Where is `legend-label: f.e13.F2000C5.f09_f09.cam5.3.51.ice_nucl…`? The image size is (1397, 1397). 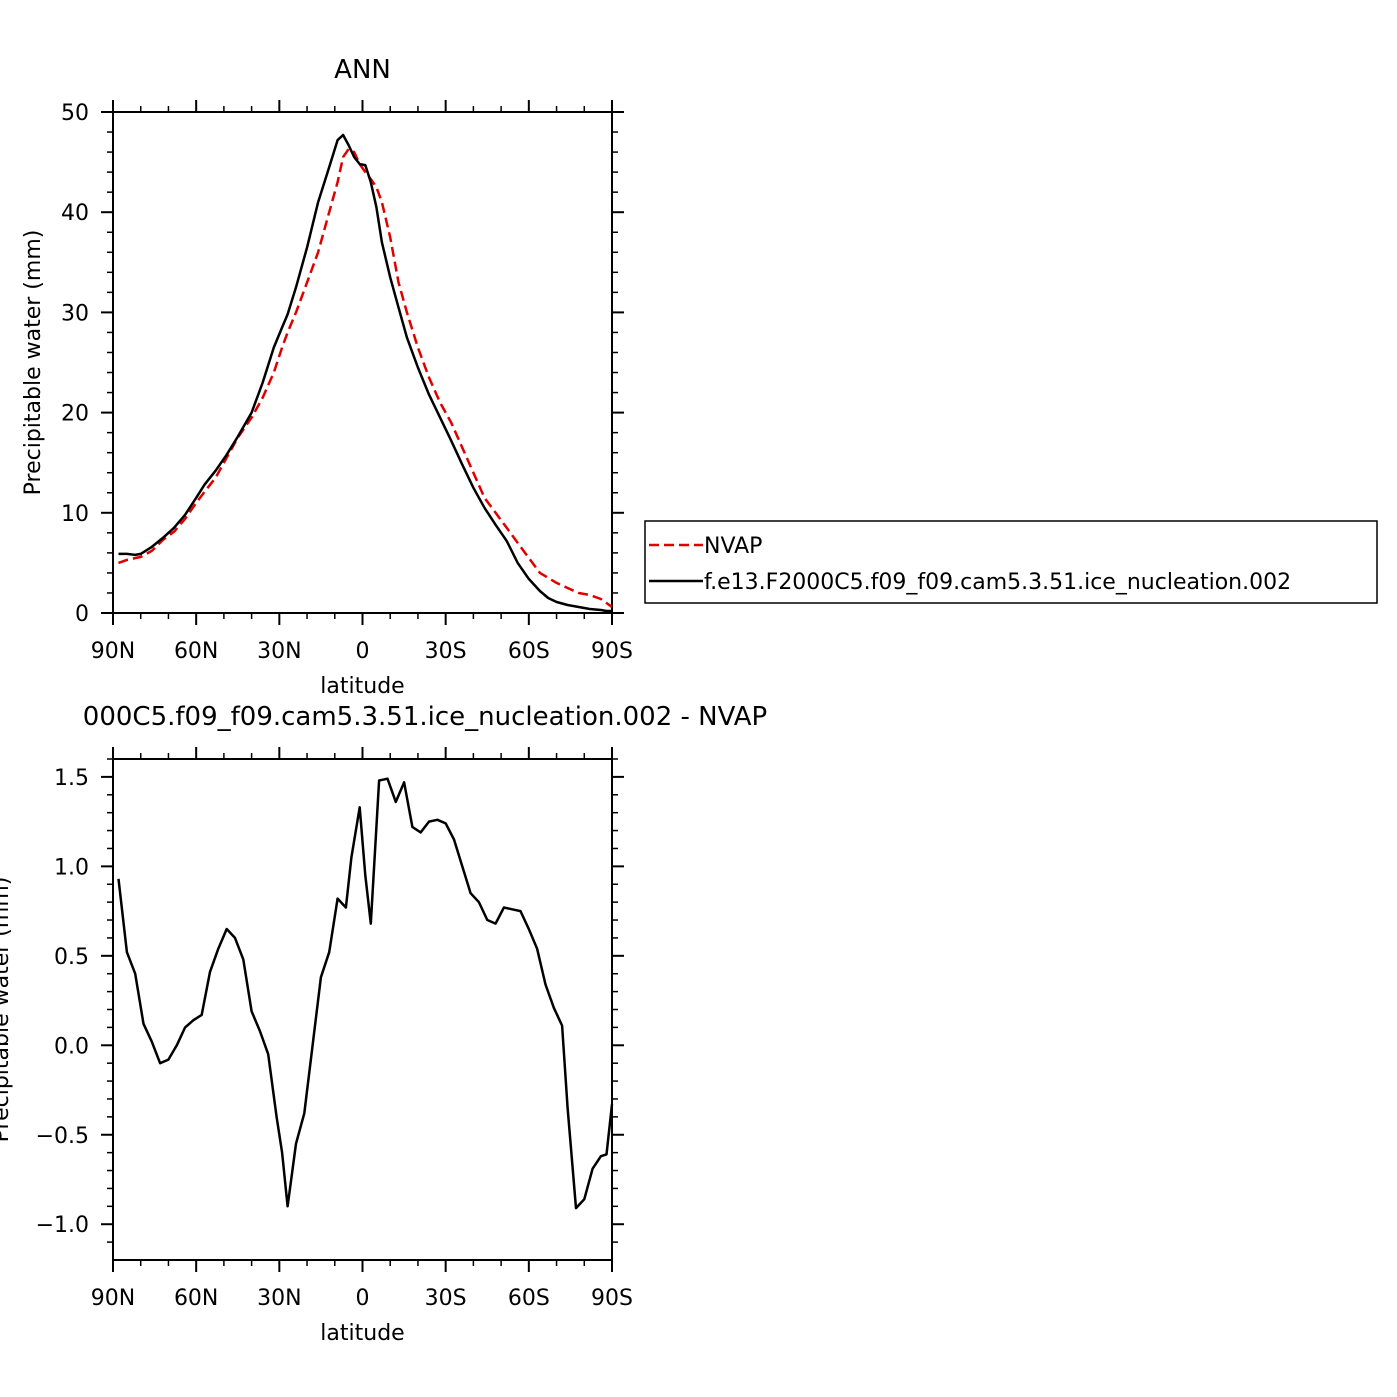
legend-label: f.e13.F2000C5.f09_f09.cam5.3.51.ice_nucl… is located at coordinates (997, 582).